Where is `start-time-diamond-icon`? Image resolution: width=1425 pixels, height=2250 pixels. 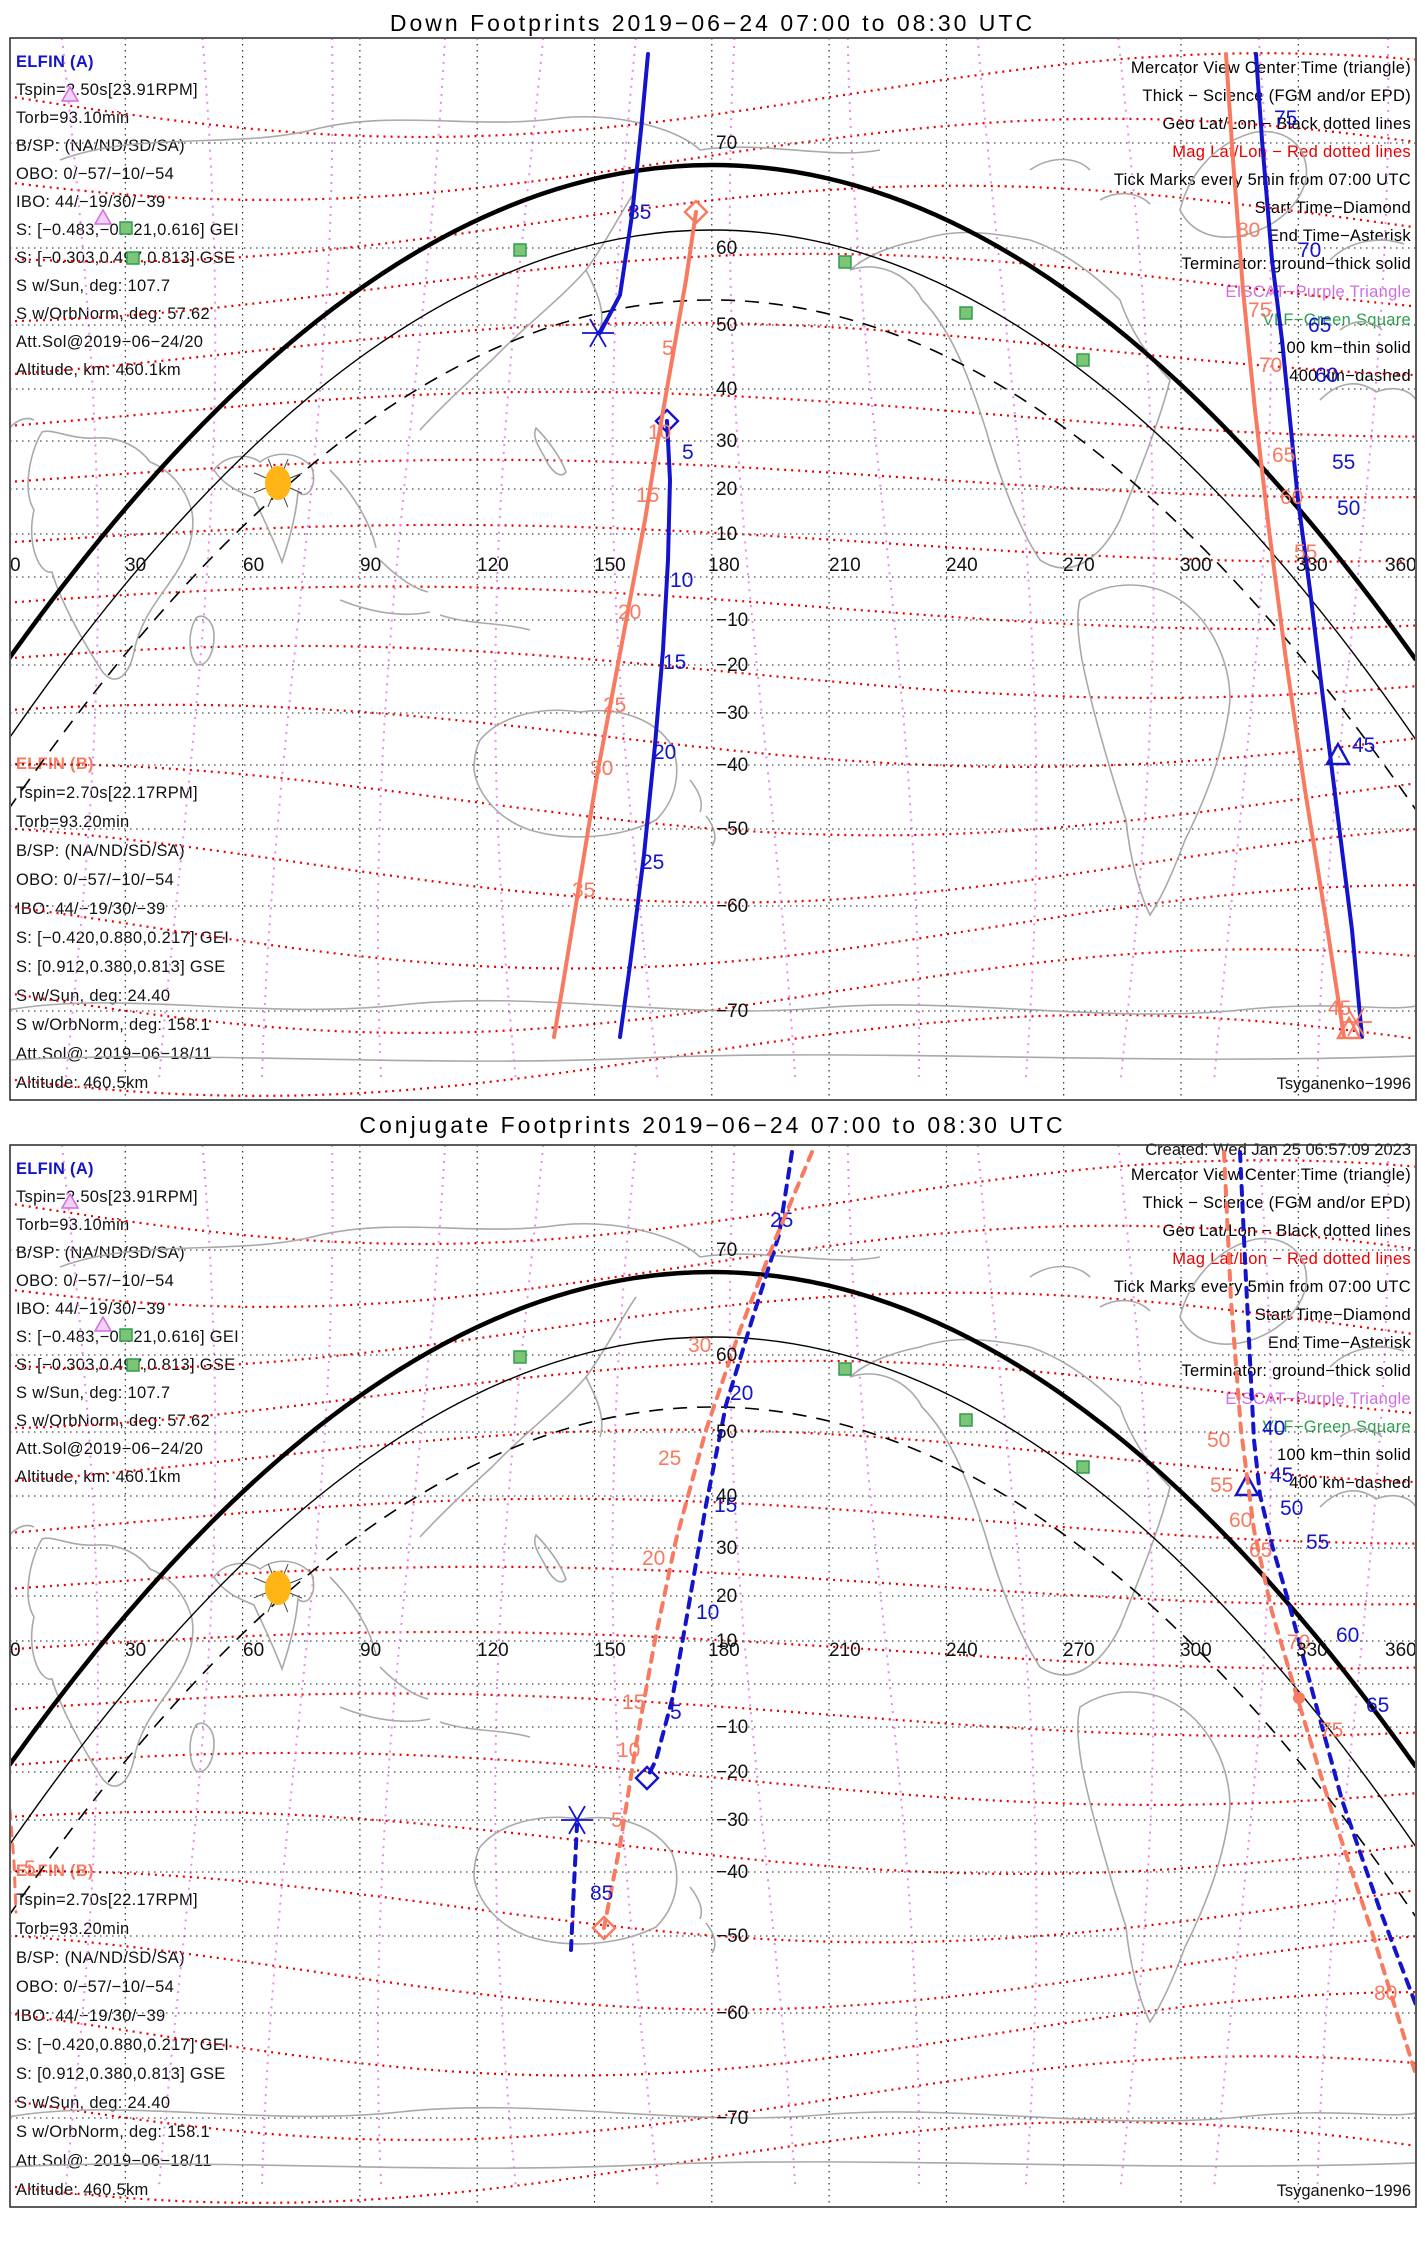
start-time-diamond-icon is located at coordinates (647, 1778).